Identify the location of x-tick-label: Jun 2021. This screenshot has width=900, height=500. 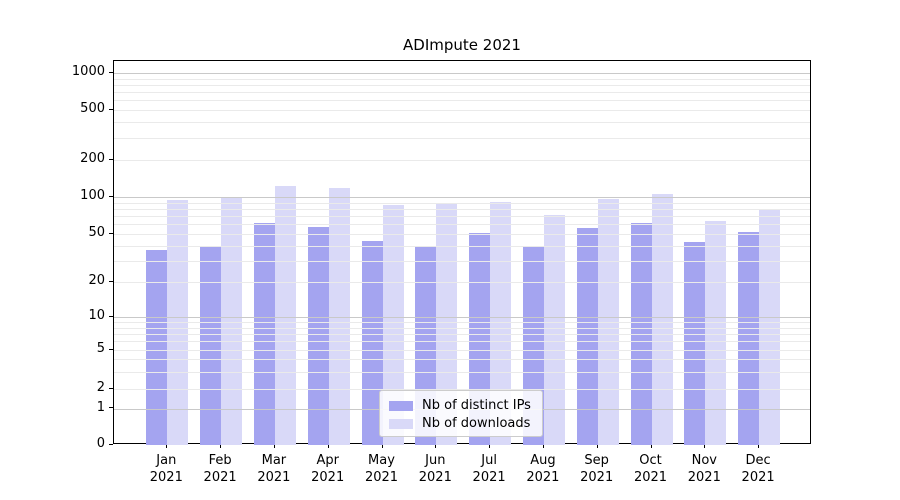
(435, 469).